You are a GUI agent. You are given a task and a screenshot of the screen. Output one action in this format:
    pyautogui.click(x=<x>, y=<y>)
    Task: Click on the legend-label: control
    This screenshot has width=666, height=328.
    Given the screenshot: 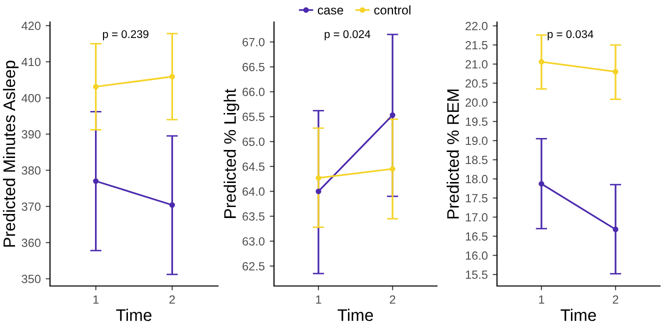 What is the action you would take?
    pyautogui.click(x=392, y=10)
    